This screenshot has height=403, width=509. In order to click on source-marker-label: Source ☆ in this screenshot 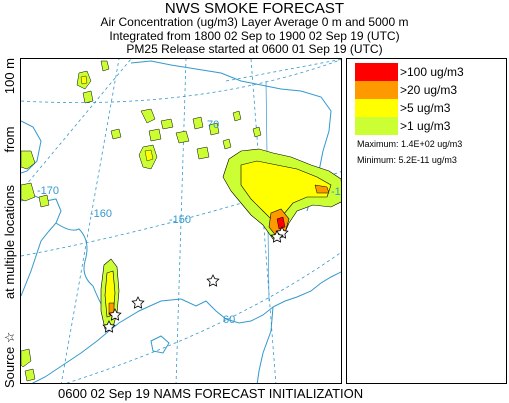, I will do `click(9, 359)`.